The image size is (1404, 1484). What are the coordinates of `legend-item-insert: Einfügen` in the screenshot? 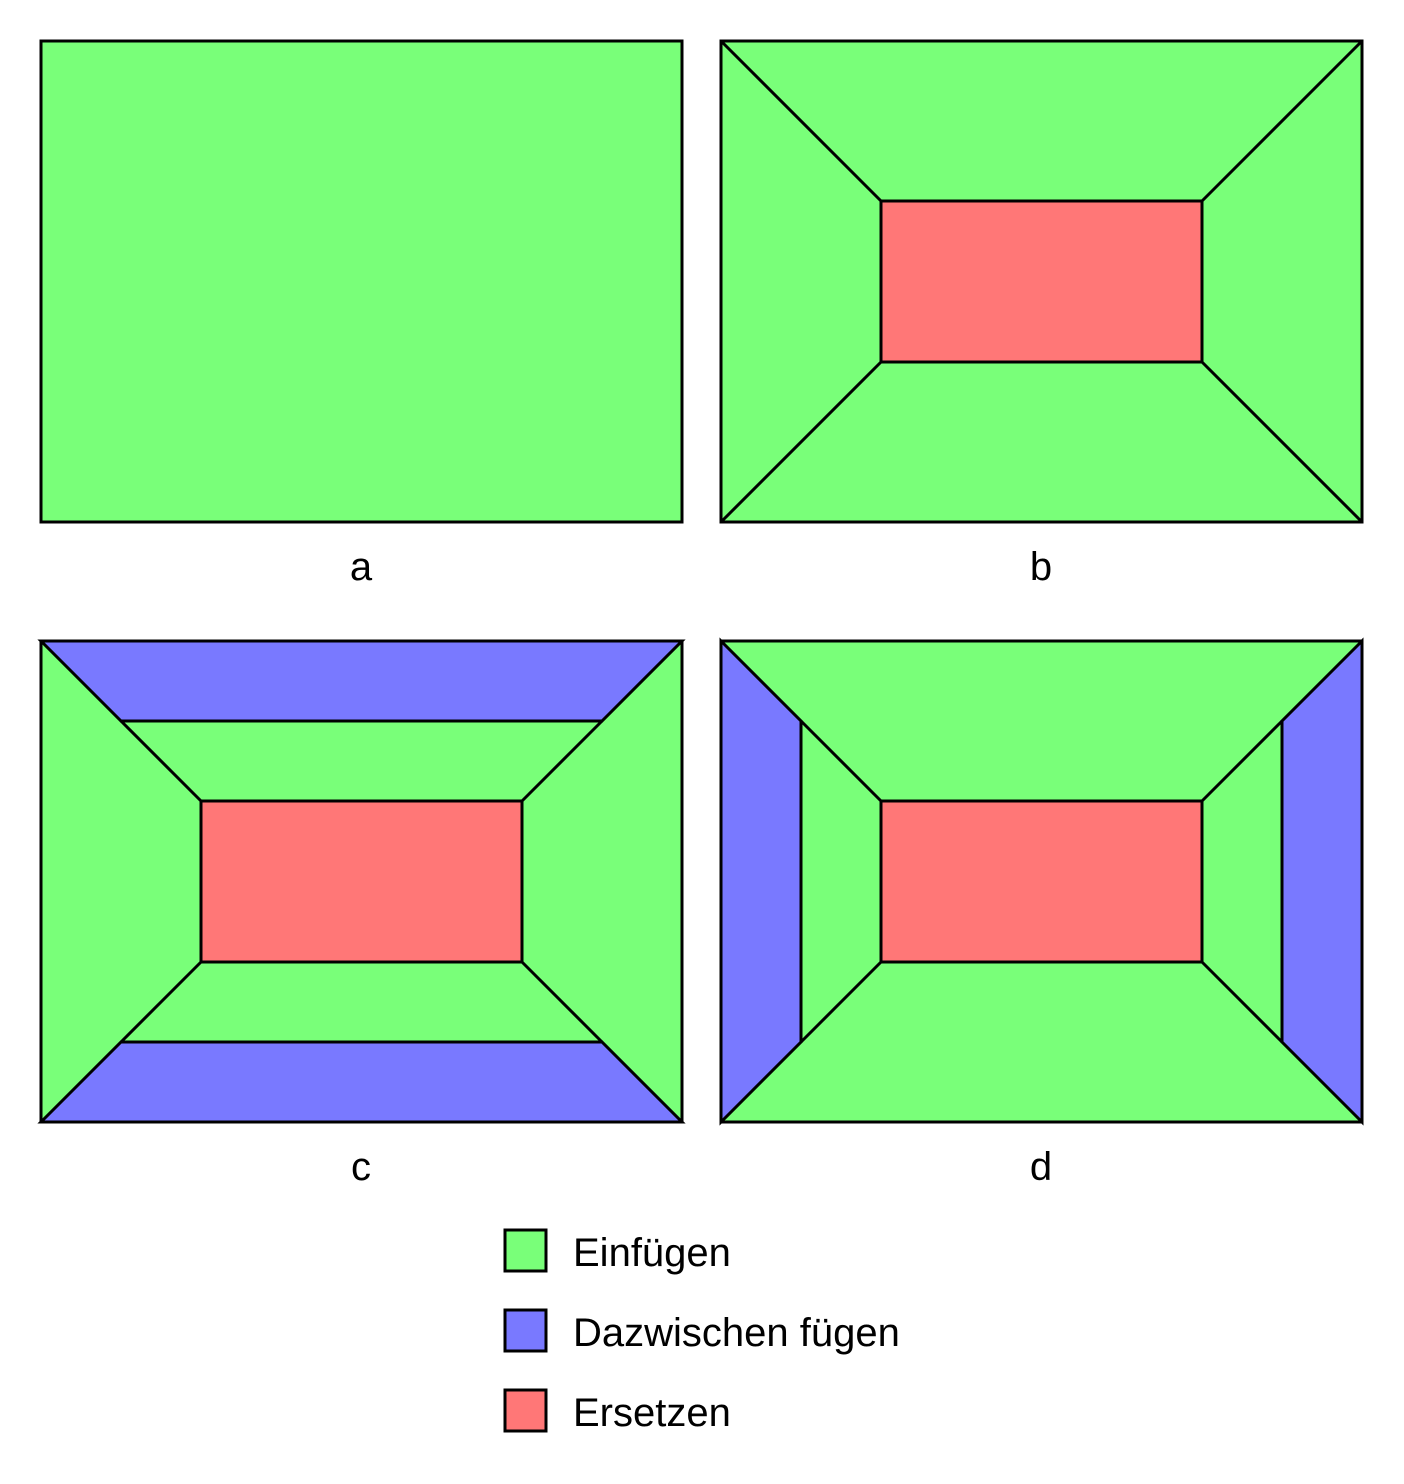 It's located at (617, 1251).